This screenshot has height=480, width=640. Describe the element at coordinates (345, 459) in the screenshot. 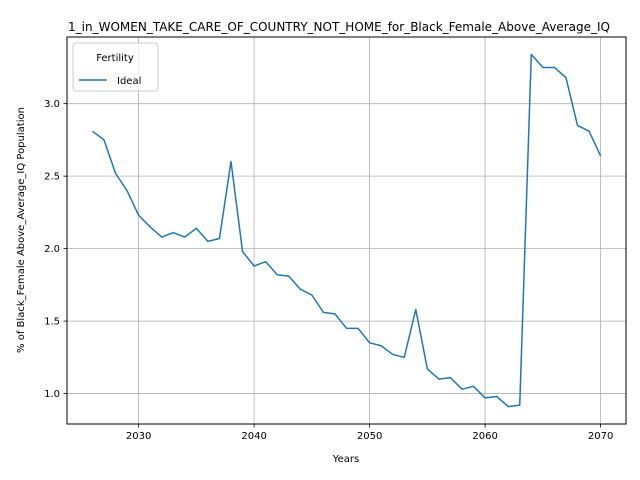

I see `x-axis-label: Years` at that location.